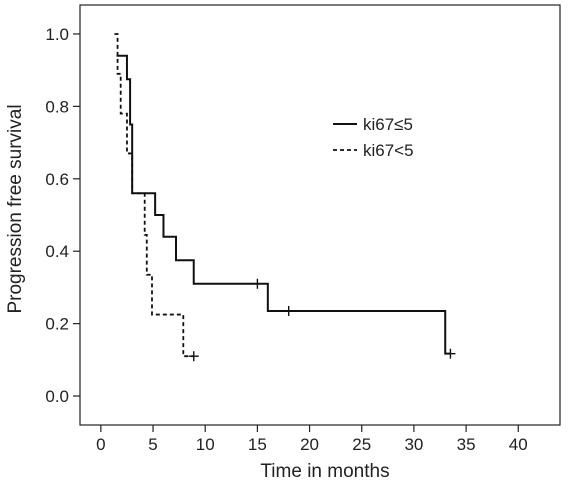 The image size is (574, 493). I want to click on y-axis: 0.0 0.2 0.4 0.6 0.8 1.0, so click(62, 215).